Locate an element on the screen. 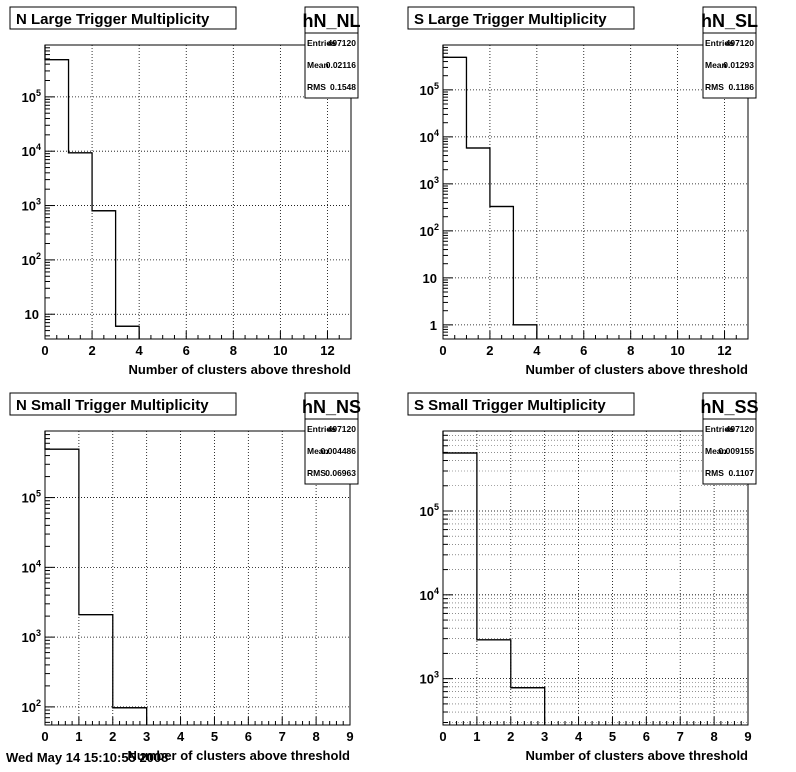  x-tick-label: 3 is located at coordinates (544, 736).